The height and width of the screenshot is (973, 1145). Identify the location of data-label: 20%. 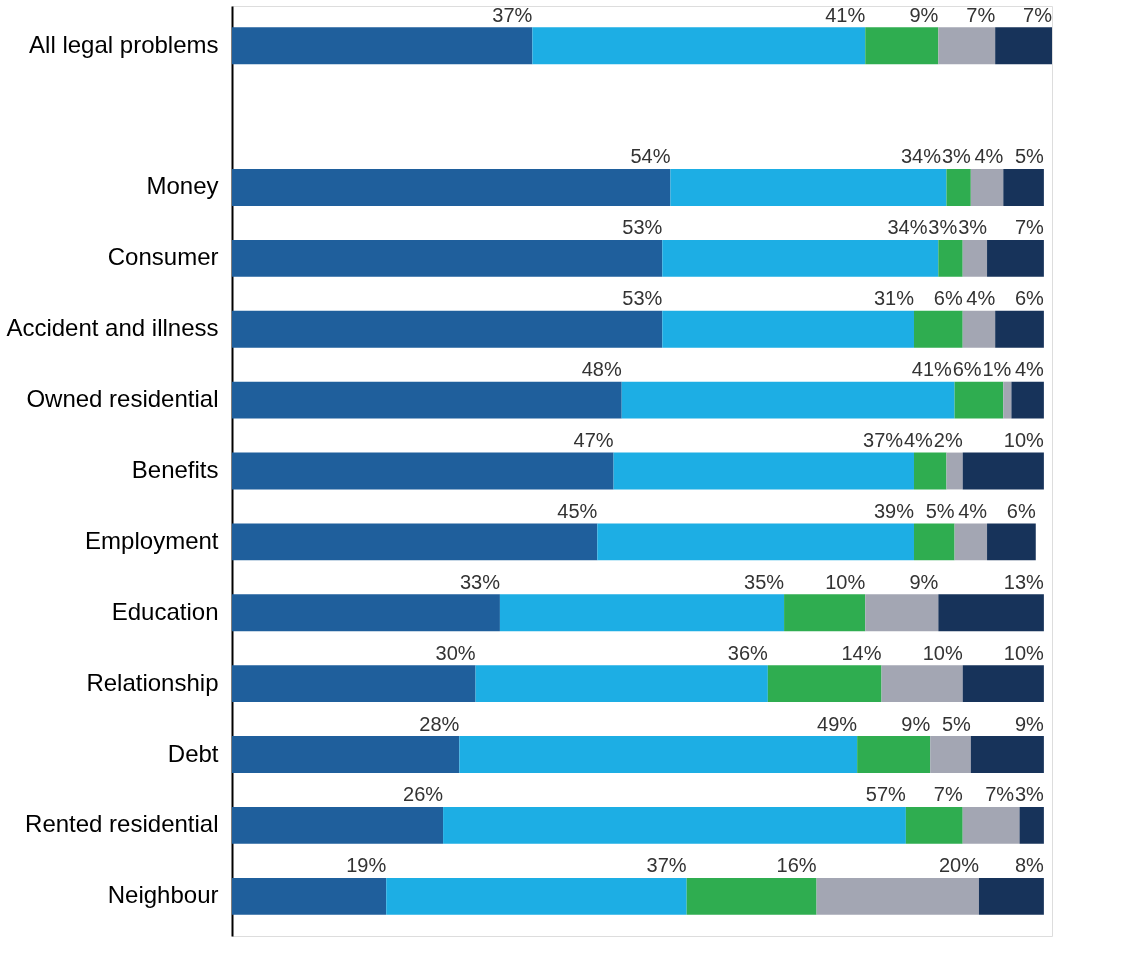
(959, 865).